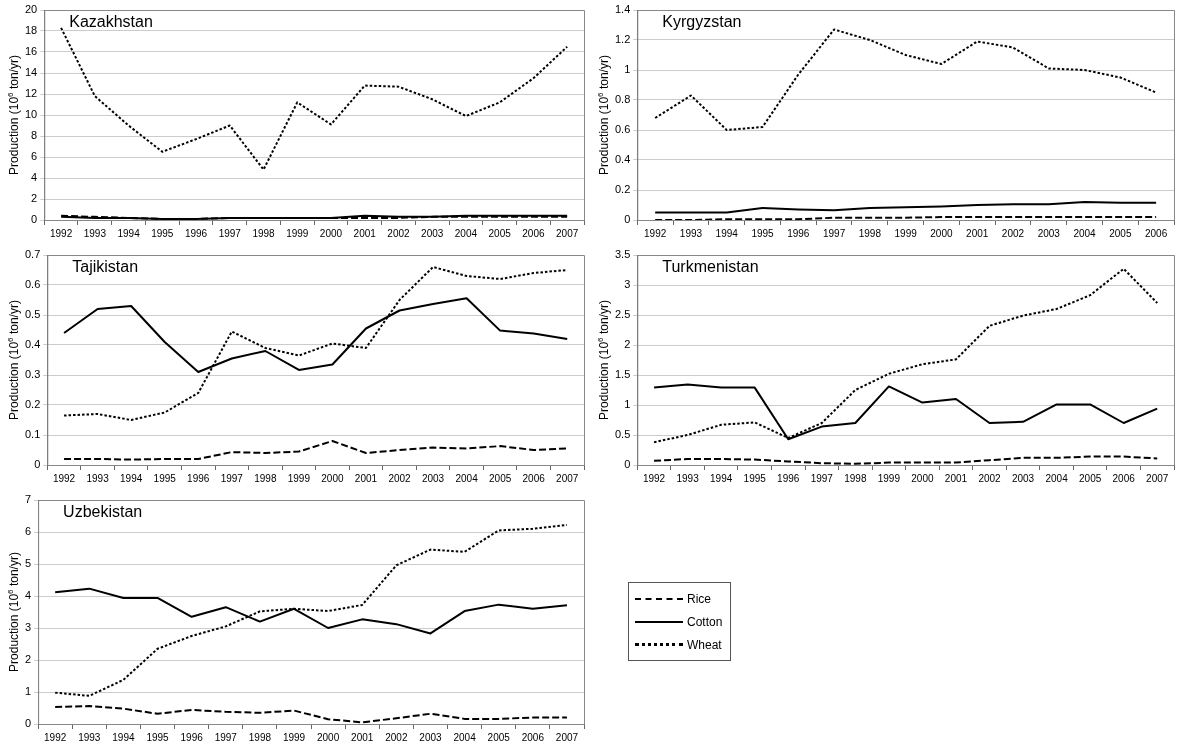  I want to click on chart-title: Tajikistan, so click(105, 267).